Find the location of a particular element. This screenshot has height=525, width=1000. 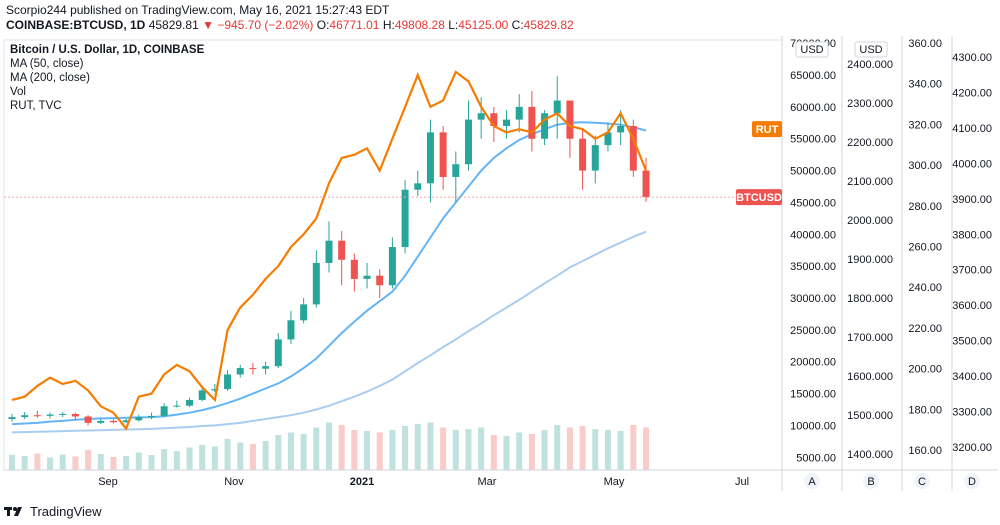

chart-title: Bitcoin / U.S. Dollar, 1D, COINBASE is located at coordinates (107, 50).